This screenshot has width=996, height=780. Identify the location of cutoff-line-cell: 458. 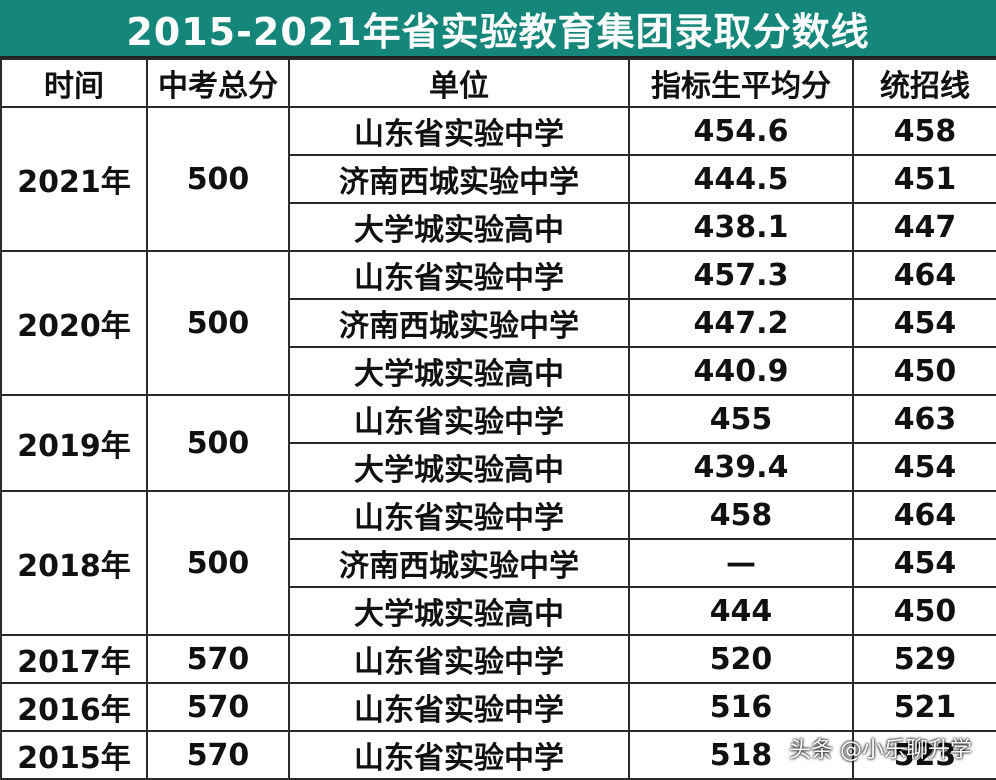
(924, 131).